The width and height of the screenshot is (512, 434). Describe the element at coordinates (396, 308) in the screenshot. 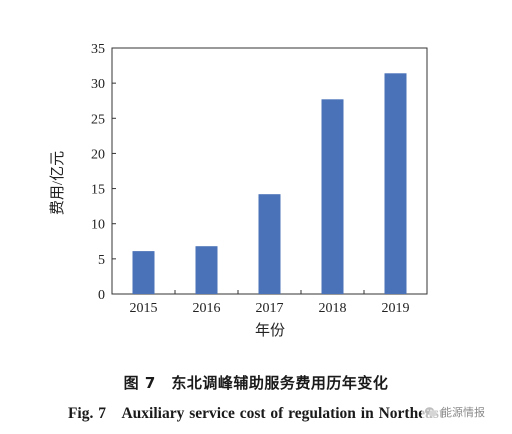

I see `x-tick-label: 2019` at that location.